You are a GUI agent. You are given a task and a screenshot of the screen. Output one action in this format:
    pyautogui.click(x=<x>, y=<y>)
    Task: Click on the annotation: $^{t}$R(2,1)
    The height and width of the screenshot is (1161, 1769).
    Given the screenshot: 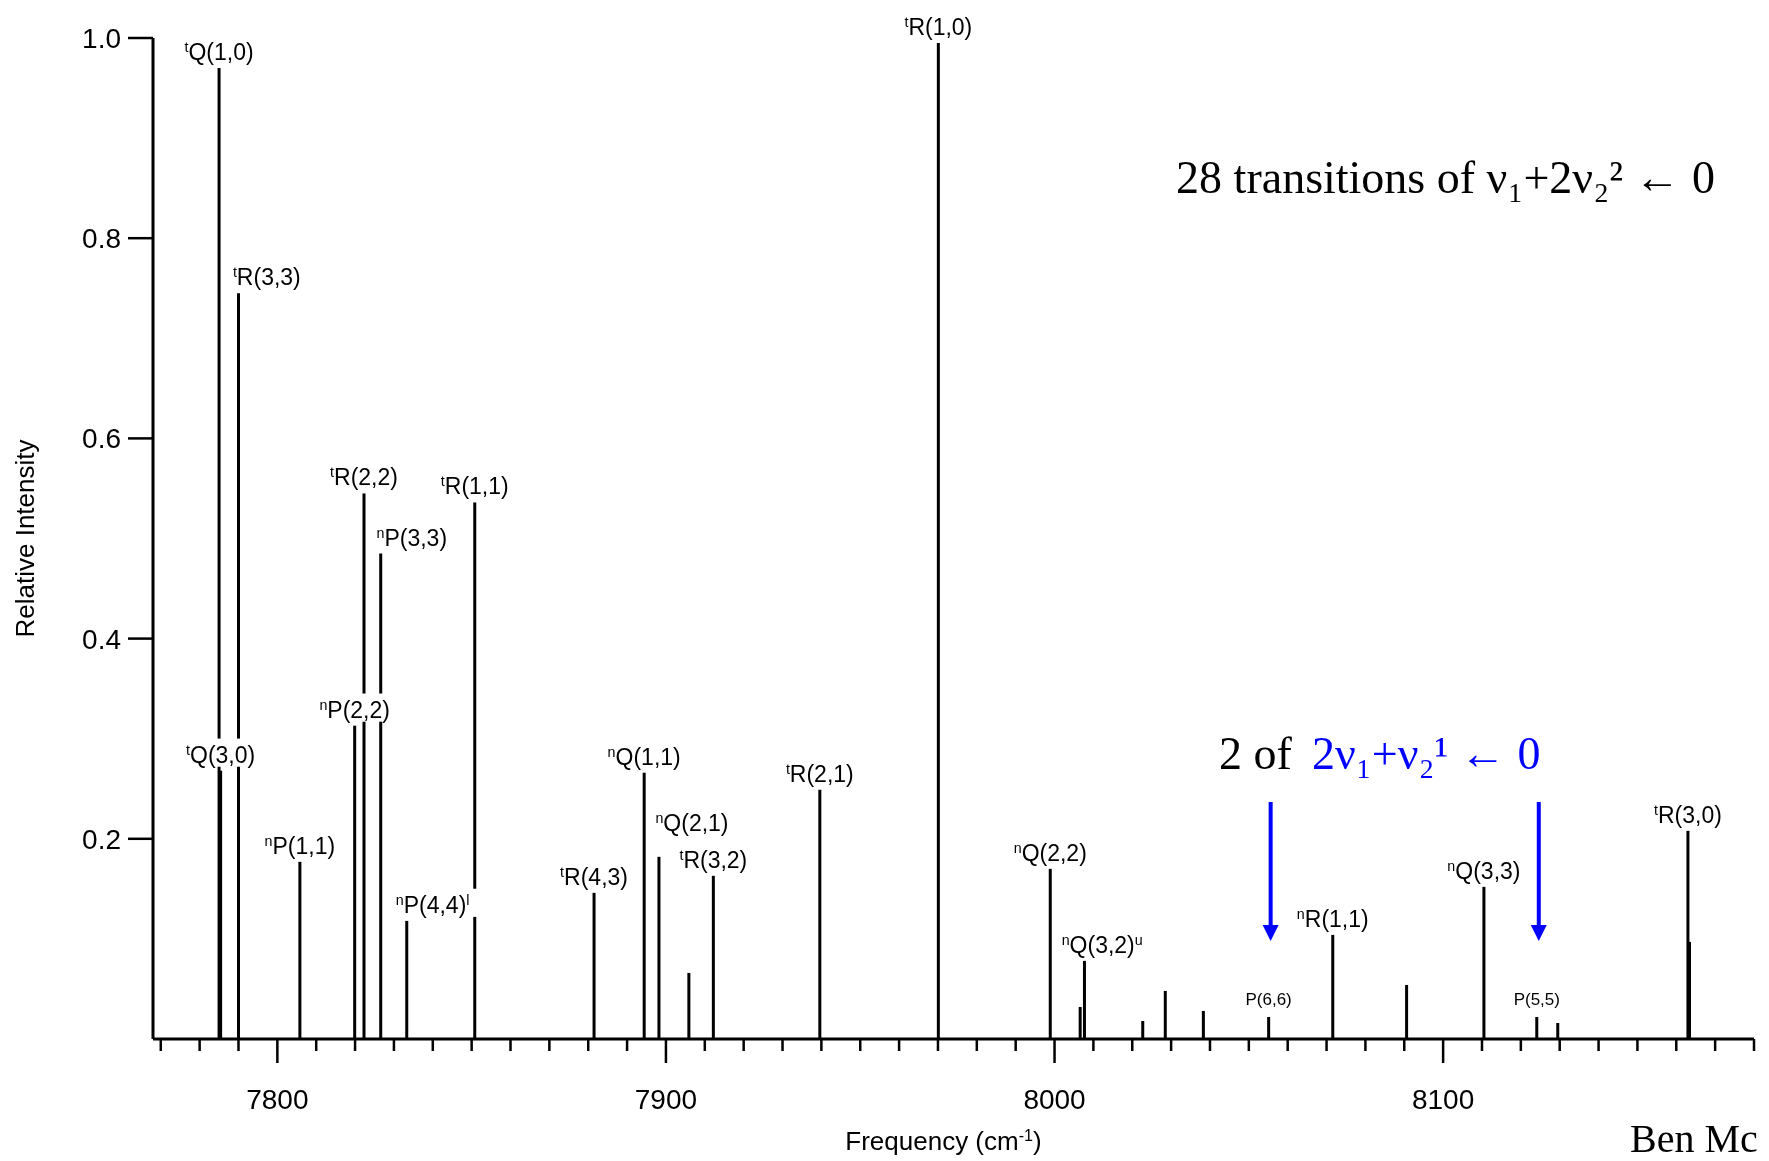 What is the action you would take?
    pyautogui.click(x=819, y=773)
    